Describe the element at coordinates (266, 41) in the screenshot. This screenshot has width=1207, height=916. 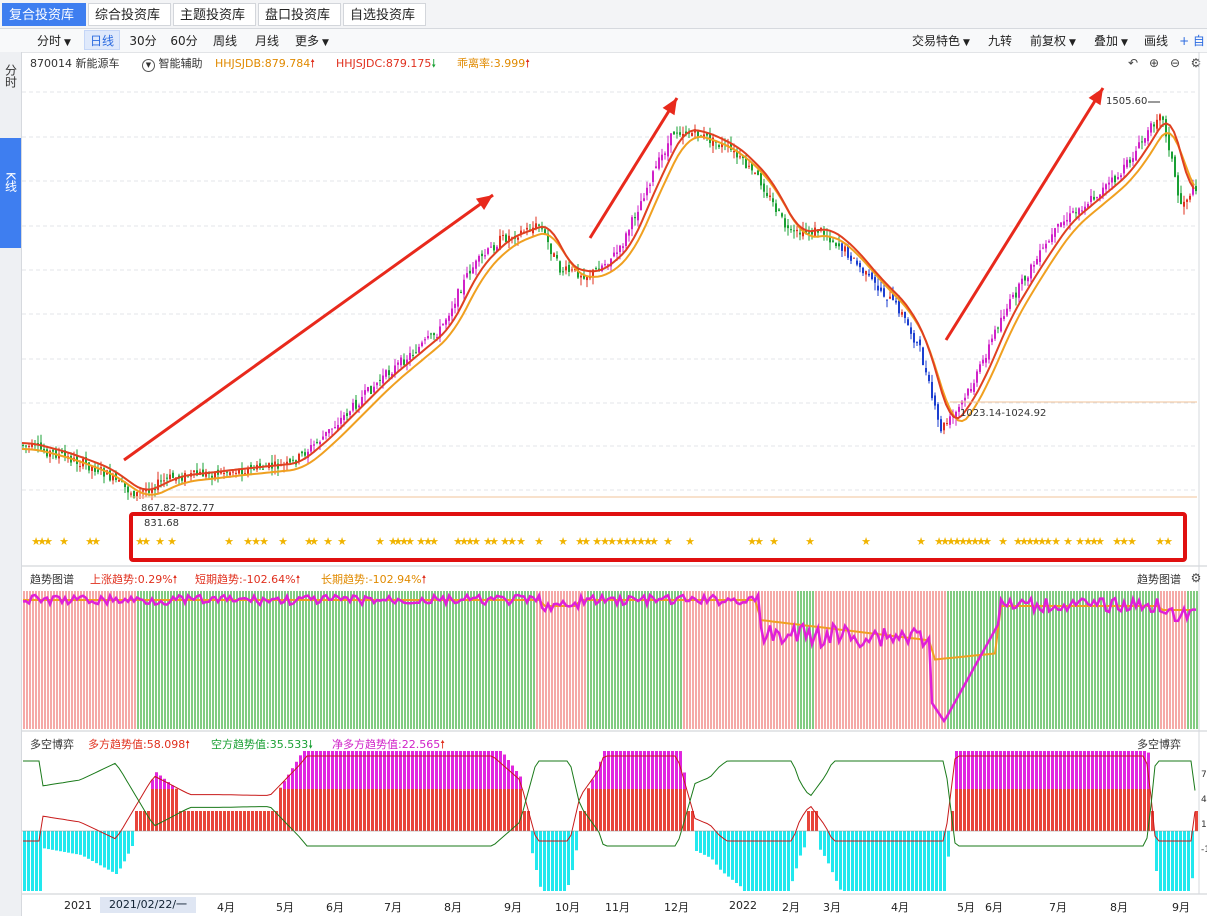
I see `period-monthly-button: 月线` at that location.